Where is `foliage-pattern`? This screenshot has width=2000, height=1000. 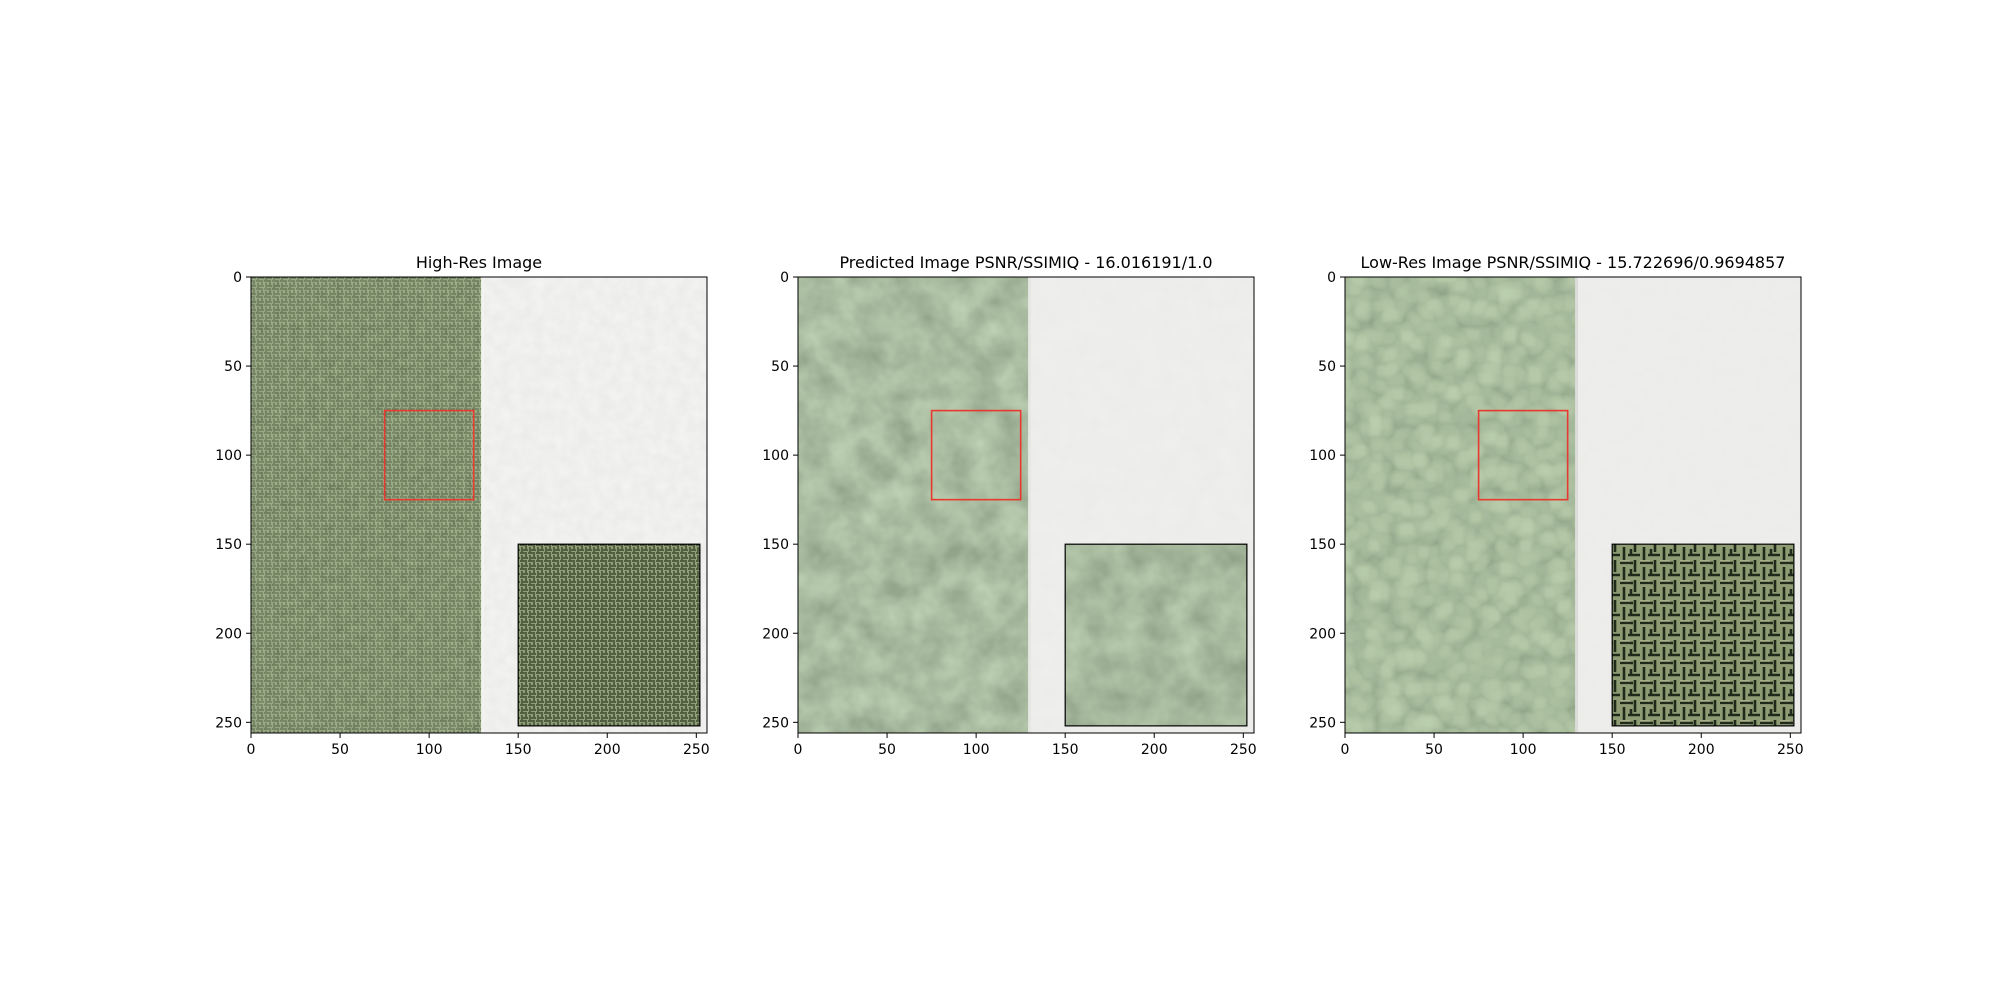
foliage-pattern is located at coordinates (367, 505).